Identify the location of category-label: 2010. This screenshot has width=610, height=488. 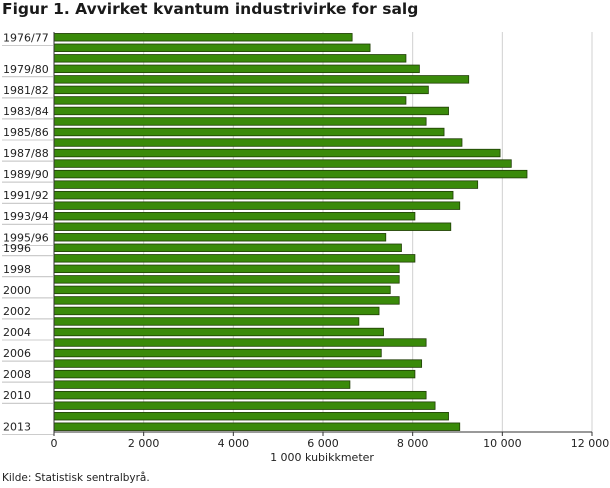
(17, 395).